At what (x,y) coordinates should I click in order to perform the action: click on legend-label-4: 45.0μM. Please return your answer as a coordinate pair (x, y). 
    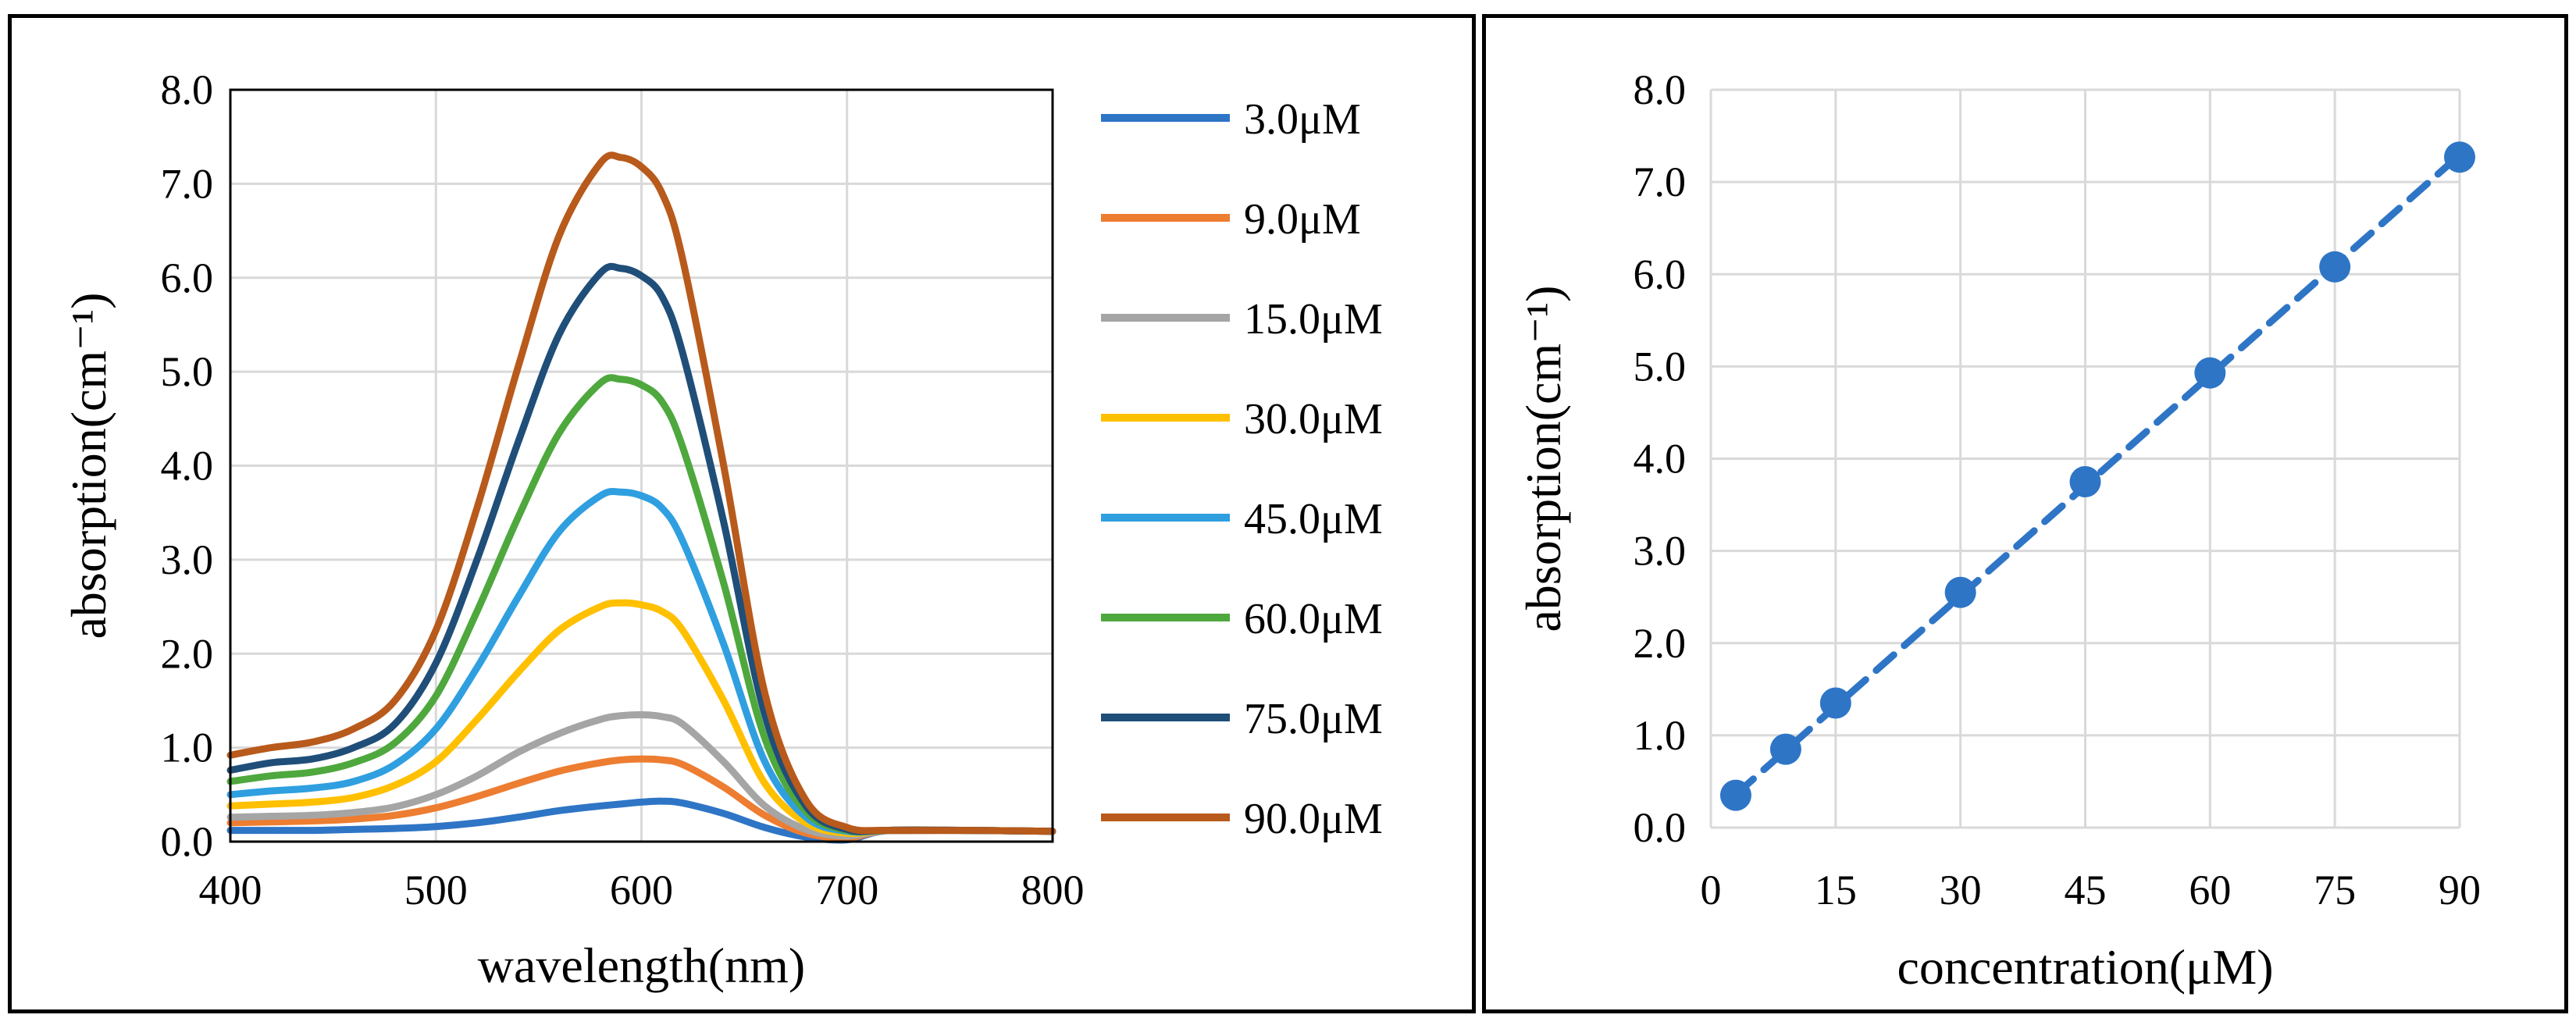
    Looking at the image, I should click on (1313, 519).